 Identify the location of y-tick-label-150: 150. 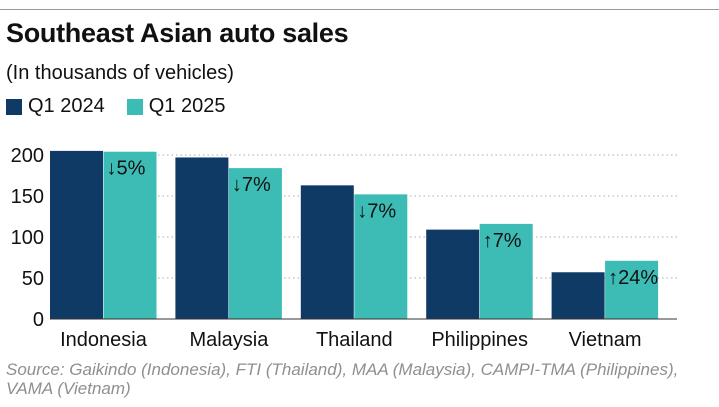
(27, 197).